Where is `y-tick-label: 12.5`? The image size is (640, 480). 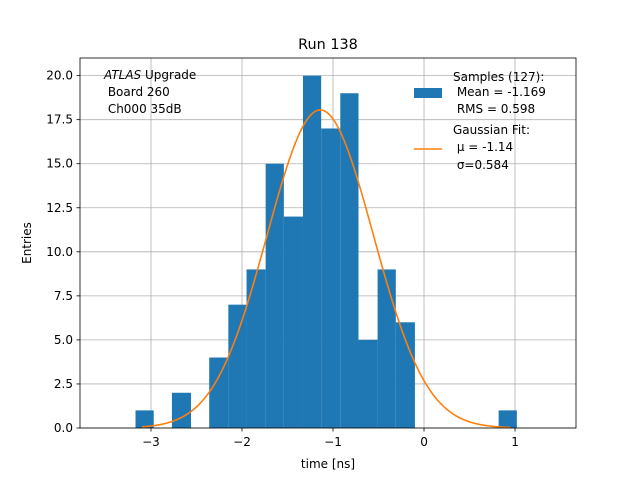
y-tick-label: 12.5 is located at coordinates (59, 208).